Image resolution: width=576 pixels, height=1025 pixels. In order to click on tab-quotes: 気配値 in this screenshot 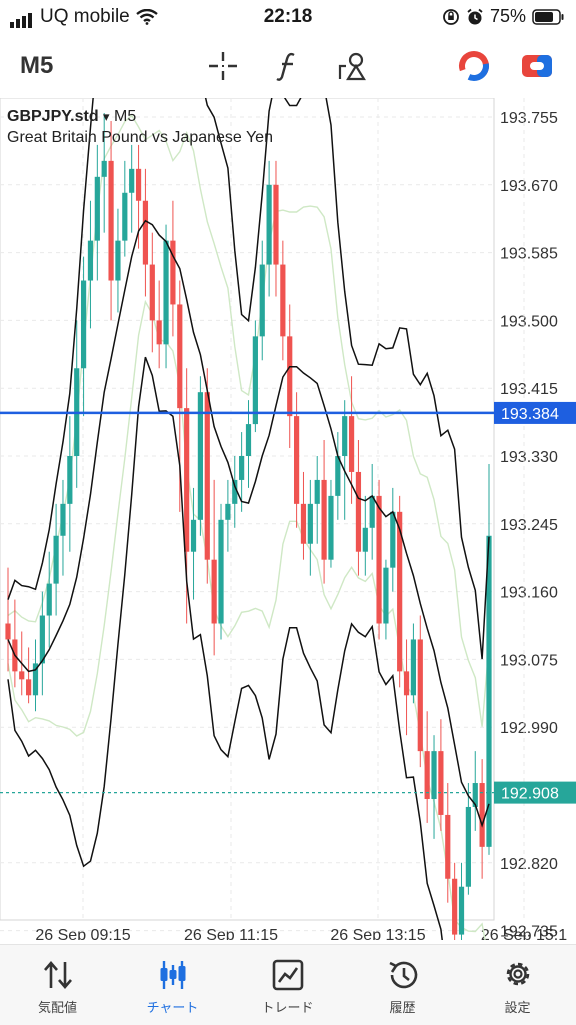, I will do `click(57, 985)`.